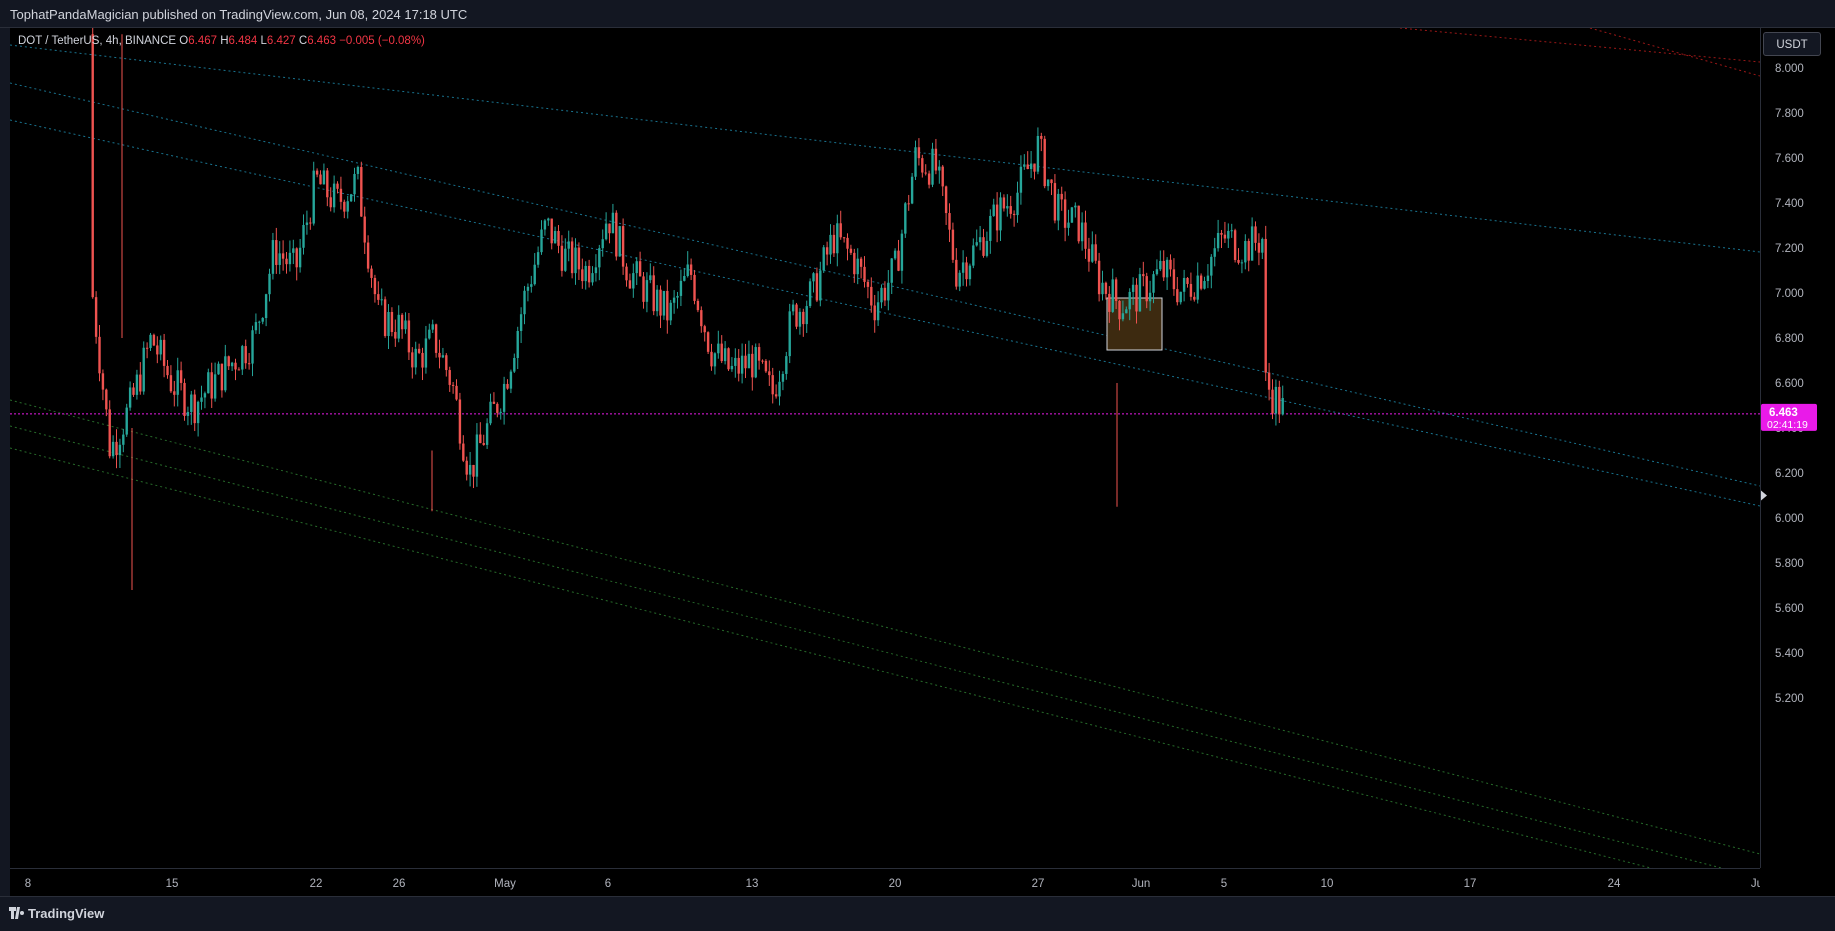 The height and width of the screenshot is (931, 1835). I want to click on tradingview-logo-icon, so click(16, 913).